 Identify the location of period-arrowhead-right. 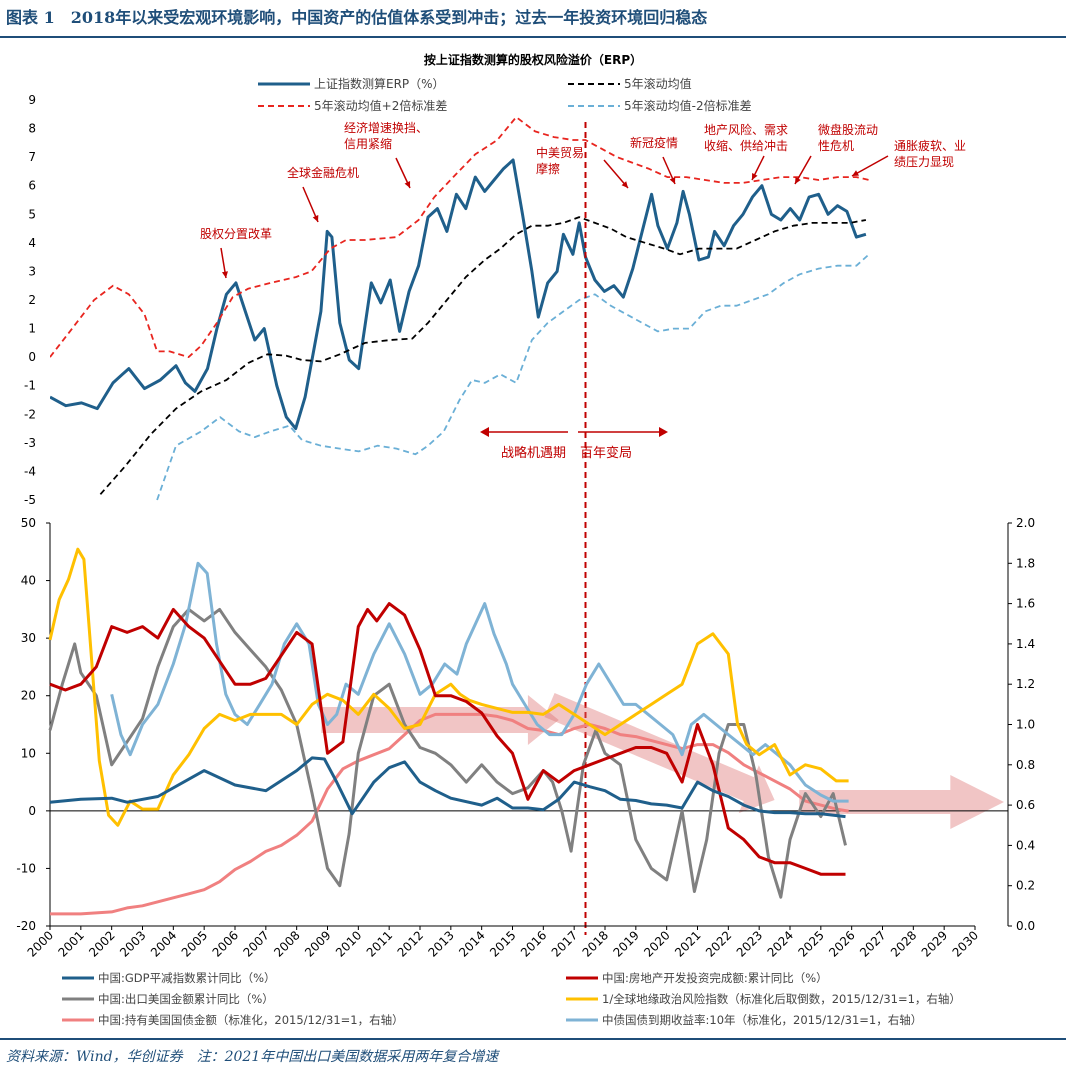
(663, 432).